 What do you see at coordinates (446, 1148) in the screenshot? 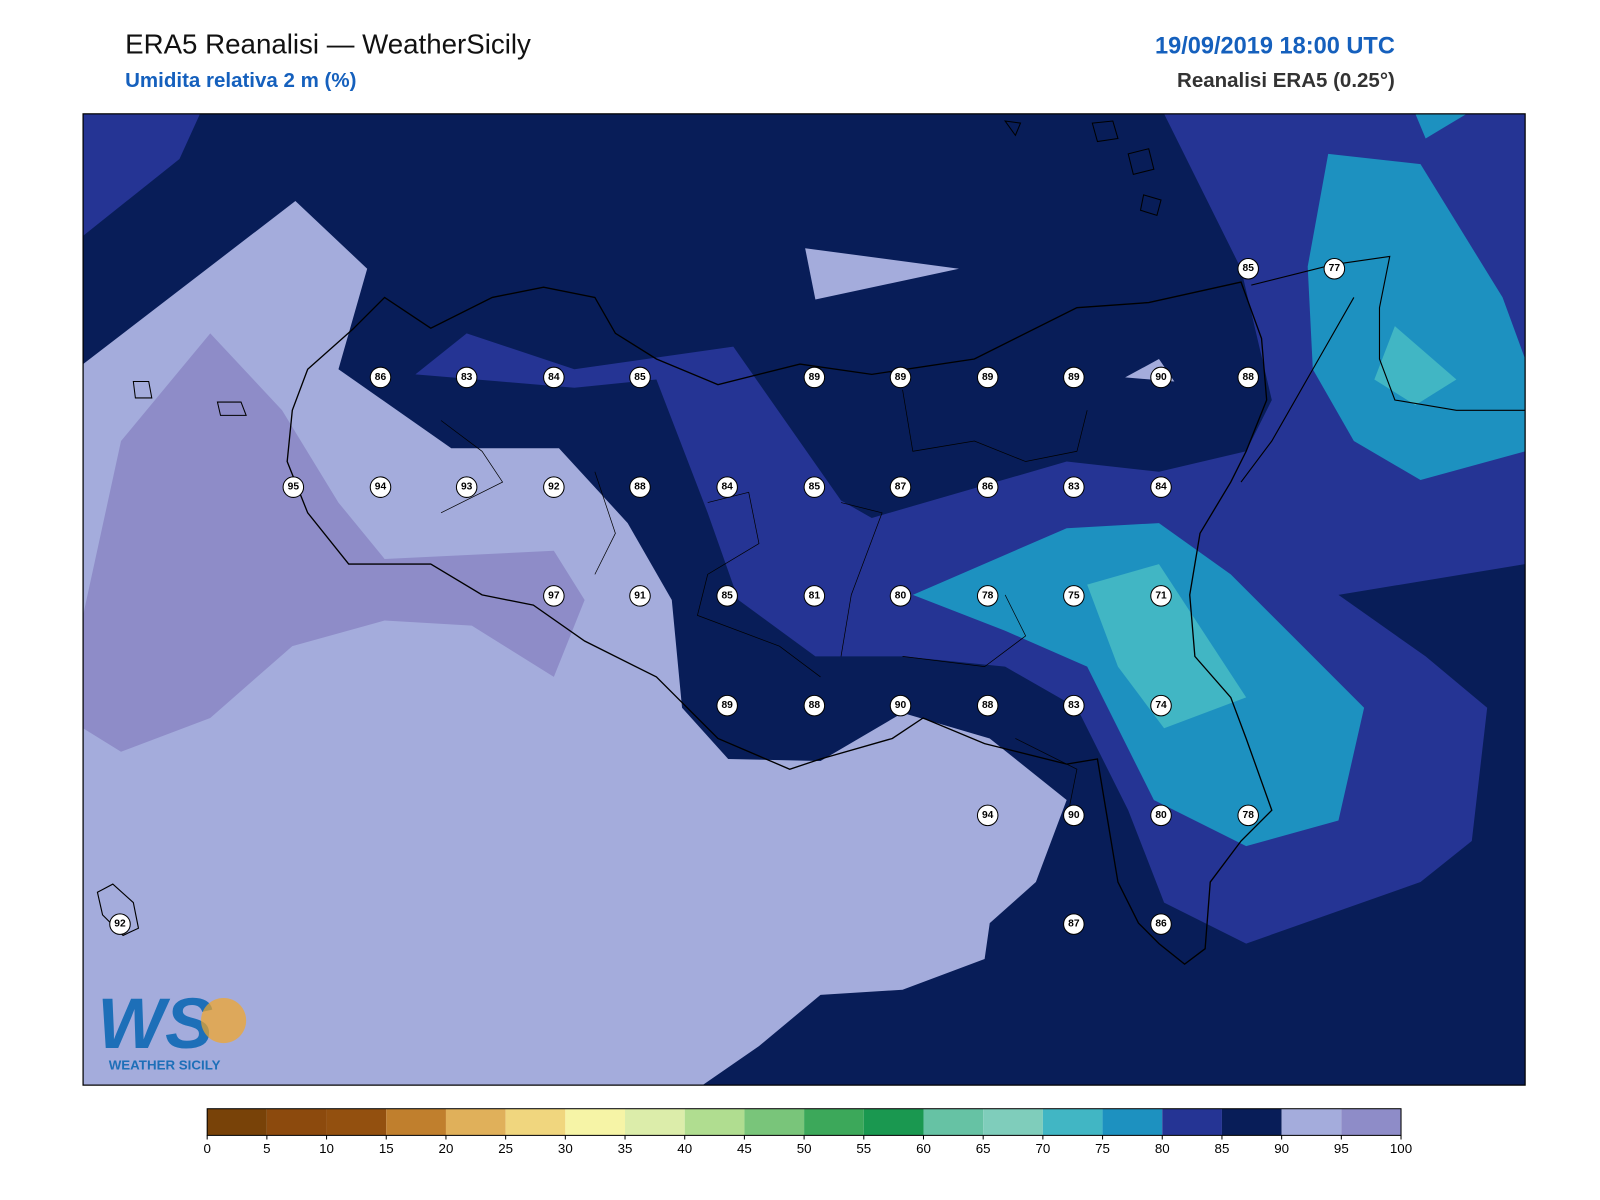
I see `colorbar-label: 20` at bounding box center [446, 1148].